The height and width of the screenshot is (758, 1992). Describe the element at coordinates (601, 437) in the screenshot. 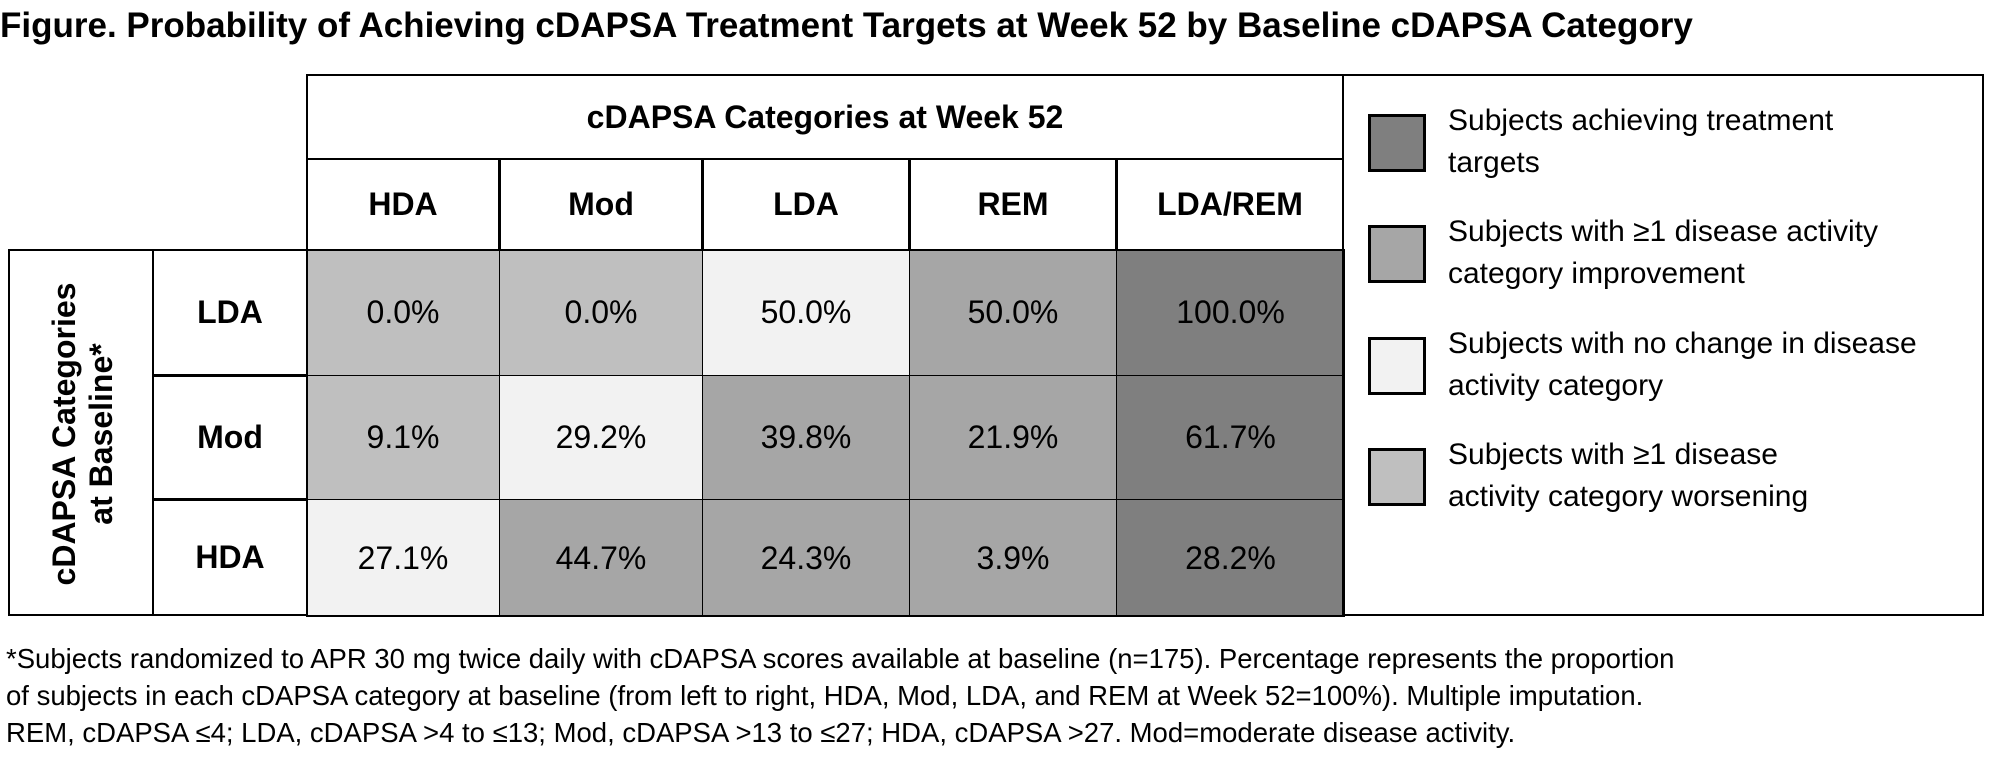

I see `data-cell: 29.2%` at that location.